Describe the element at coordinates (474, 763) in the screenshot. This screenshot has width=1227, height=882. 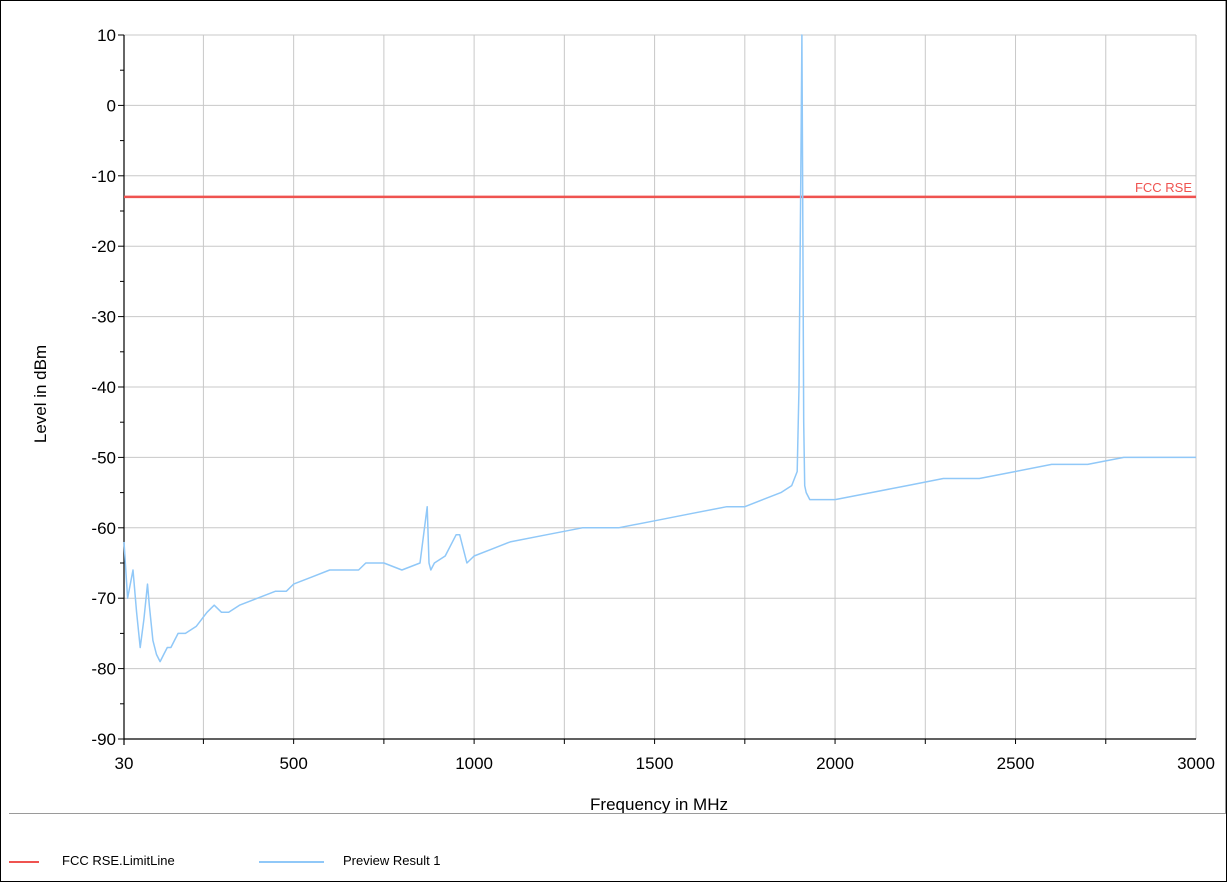
I see `x-tick-label: 1000` at that location.